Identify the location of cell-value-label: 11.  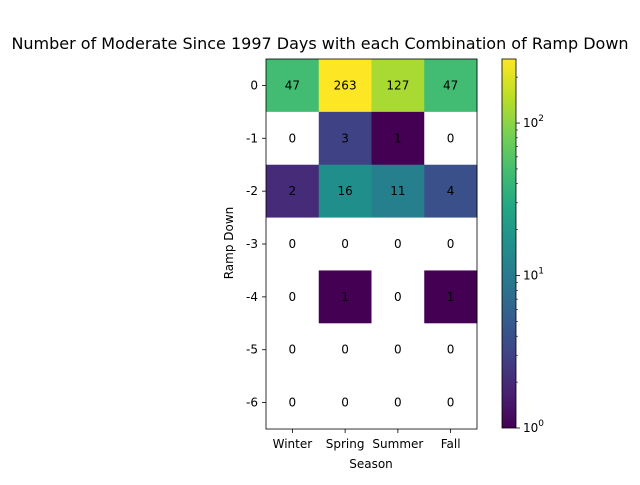
(397, 191).